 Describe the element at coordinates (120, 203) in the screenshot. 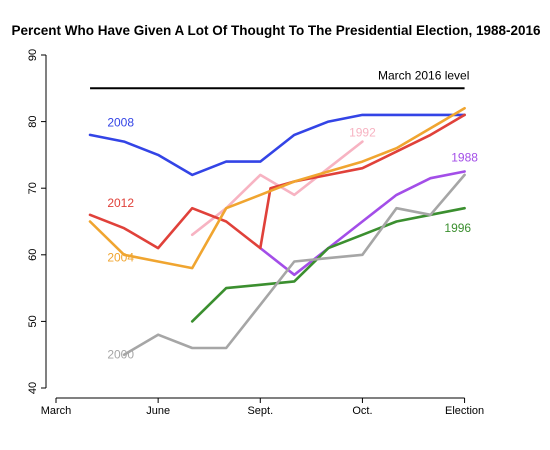

I see `series-label-2012: 2012` at that location.